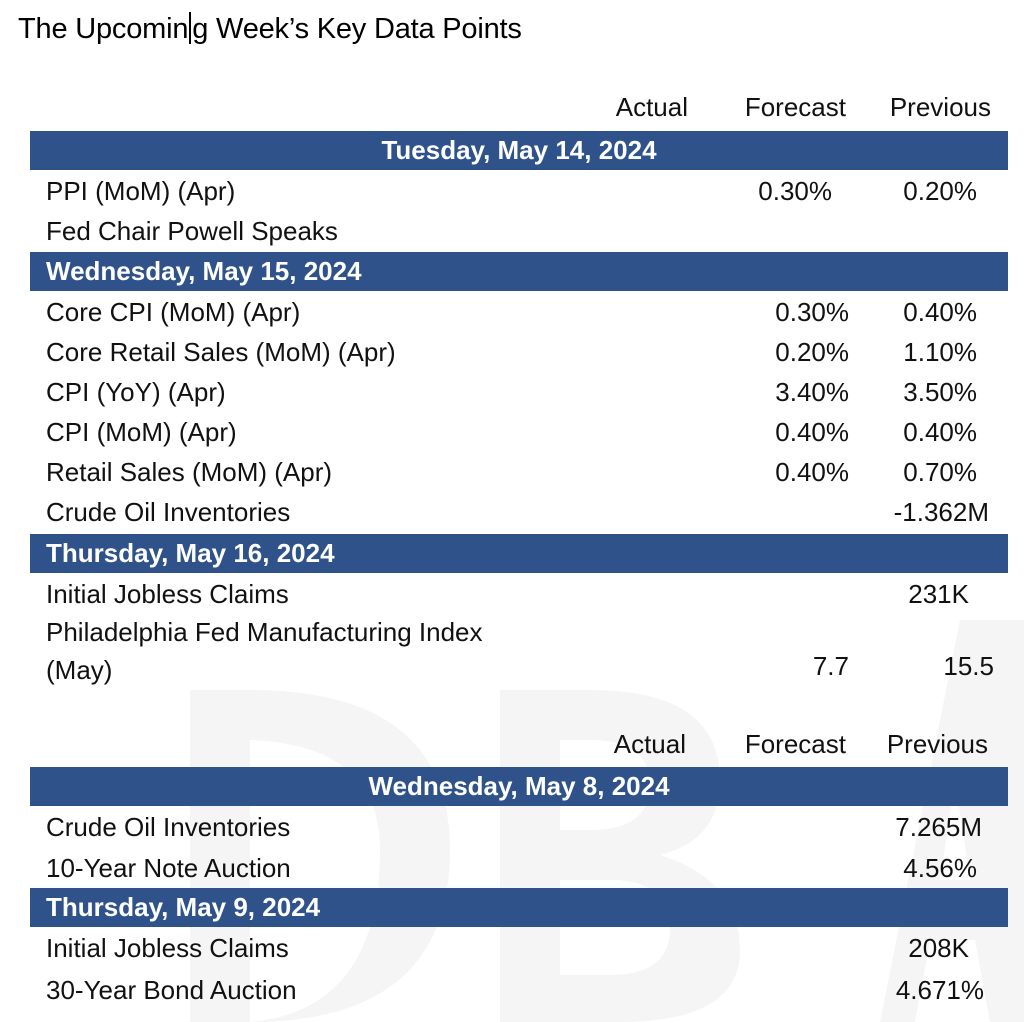 Image resolution: width=1024 pixels, height=1022 pixels. What do you see at coordinates (512, 391) in the screenshot?
I see `table-row: CPI (YoY) (Apr) 3.40% 3.50%` at bounding box center [512, 391].